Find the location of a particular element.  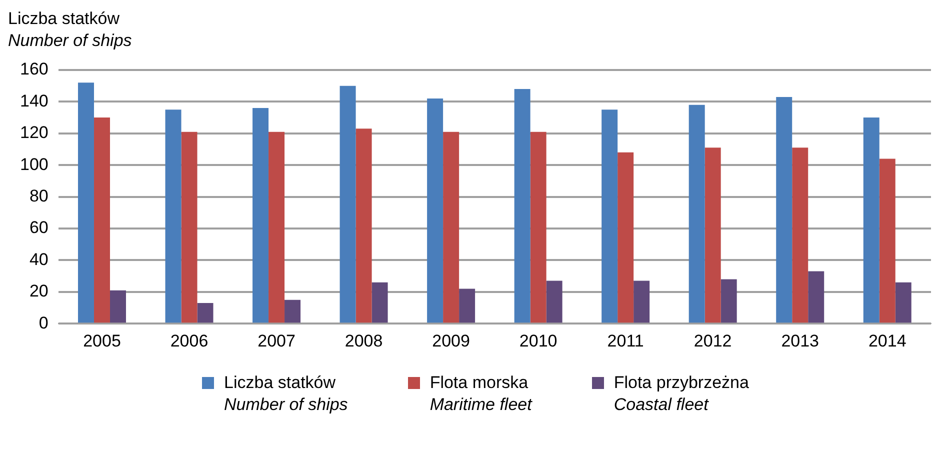

legend-label: Flota przybrzeżna Coastal fleet is located at coordinates (681, 394).